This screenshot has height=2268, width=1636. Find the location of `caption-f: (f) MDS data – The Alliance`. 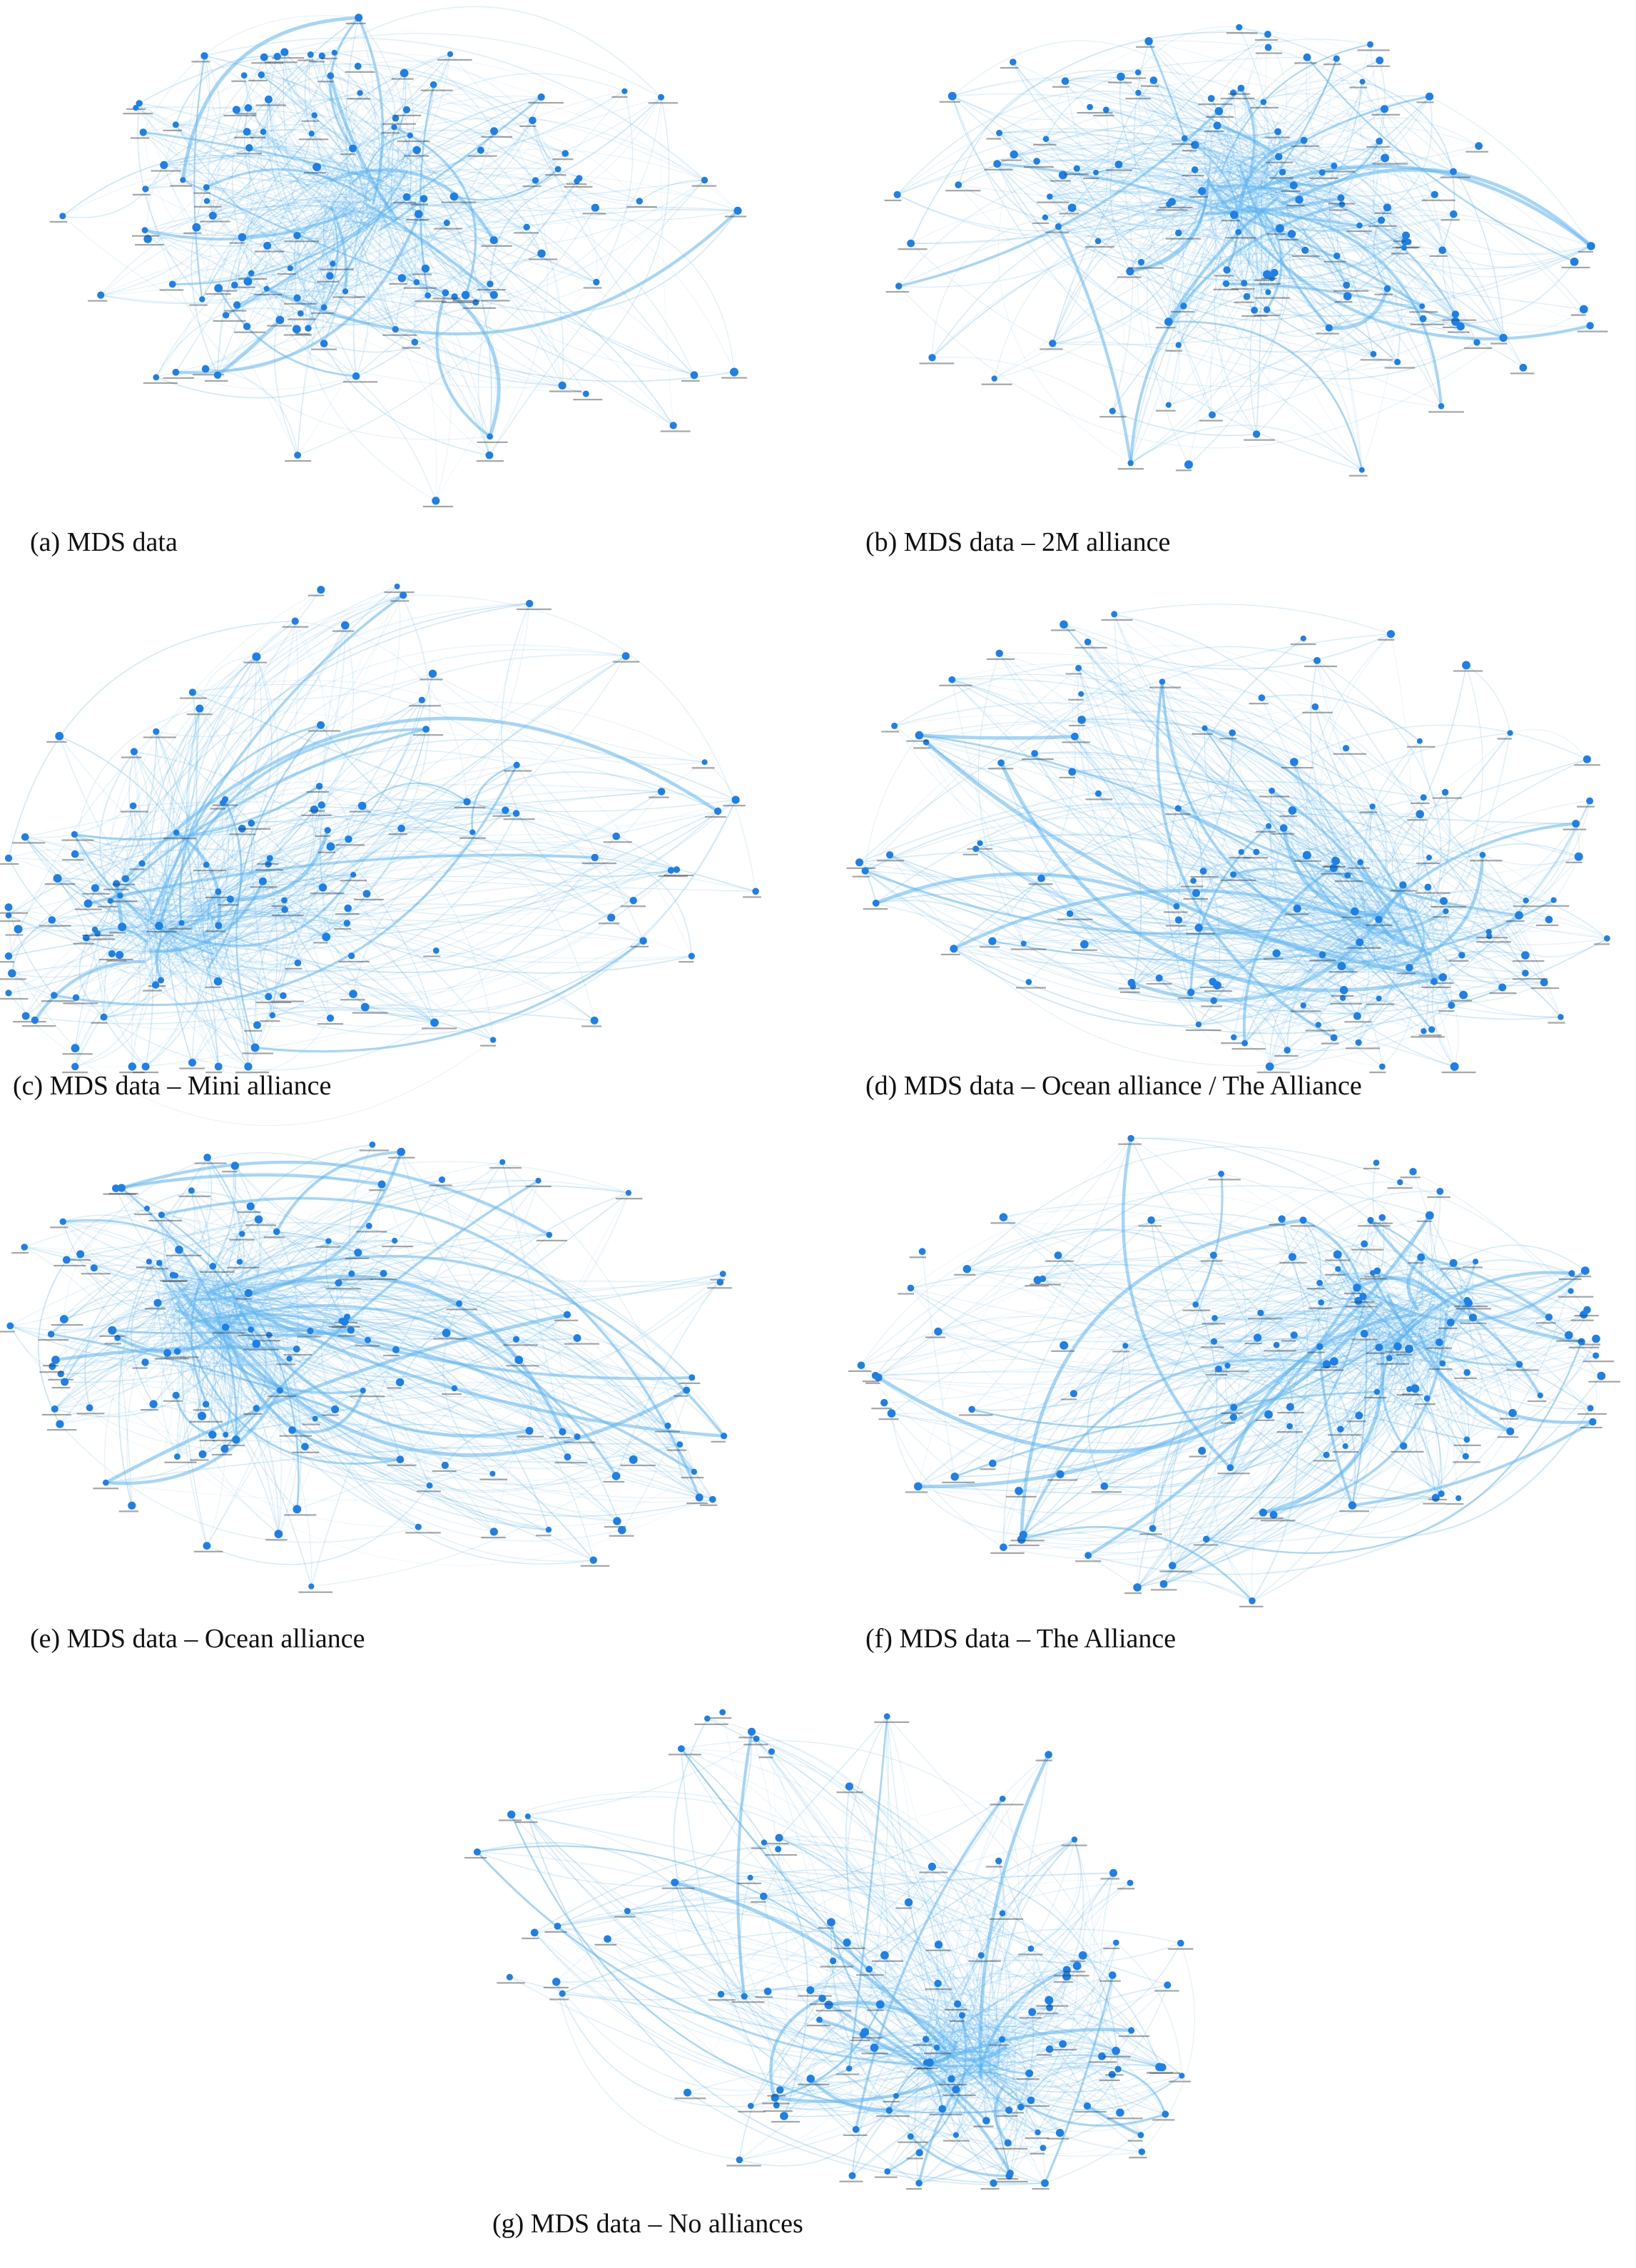

caption-f: (f) MDS data – The Alliance is located at coordinates (1021, 1639).